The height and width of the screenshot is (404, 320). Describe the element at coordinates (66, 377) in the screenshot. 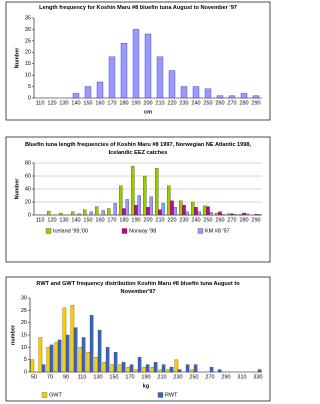

I see `x-tick-label: 90` at that location.